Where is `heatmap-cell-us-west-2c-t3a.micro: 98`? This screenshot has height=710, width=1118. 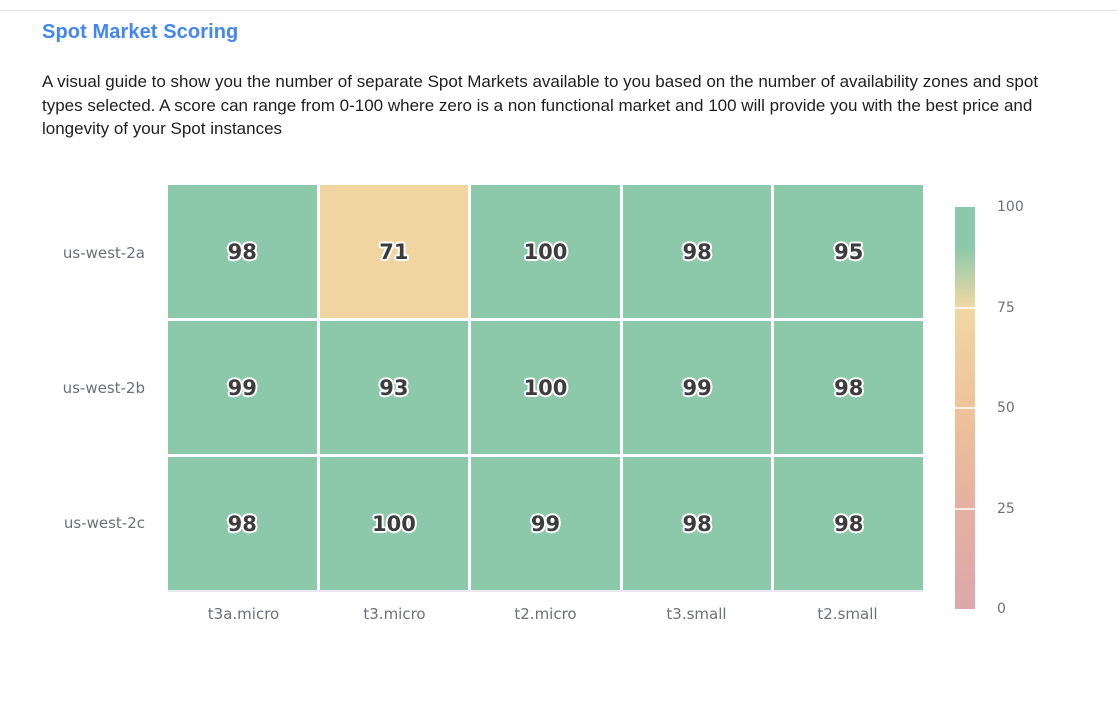 heatmap-cell-us-west-2c-t3a.micro: 98 is located at coordinates (242, 523).